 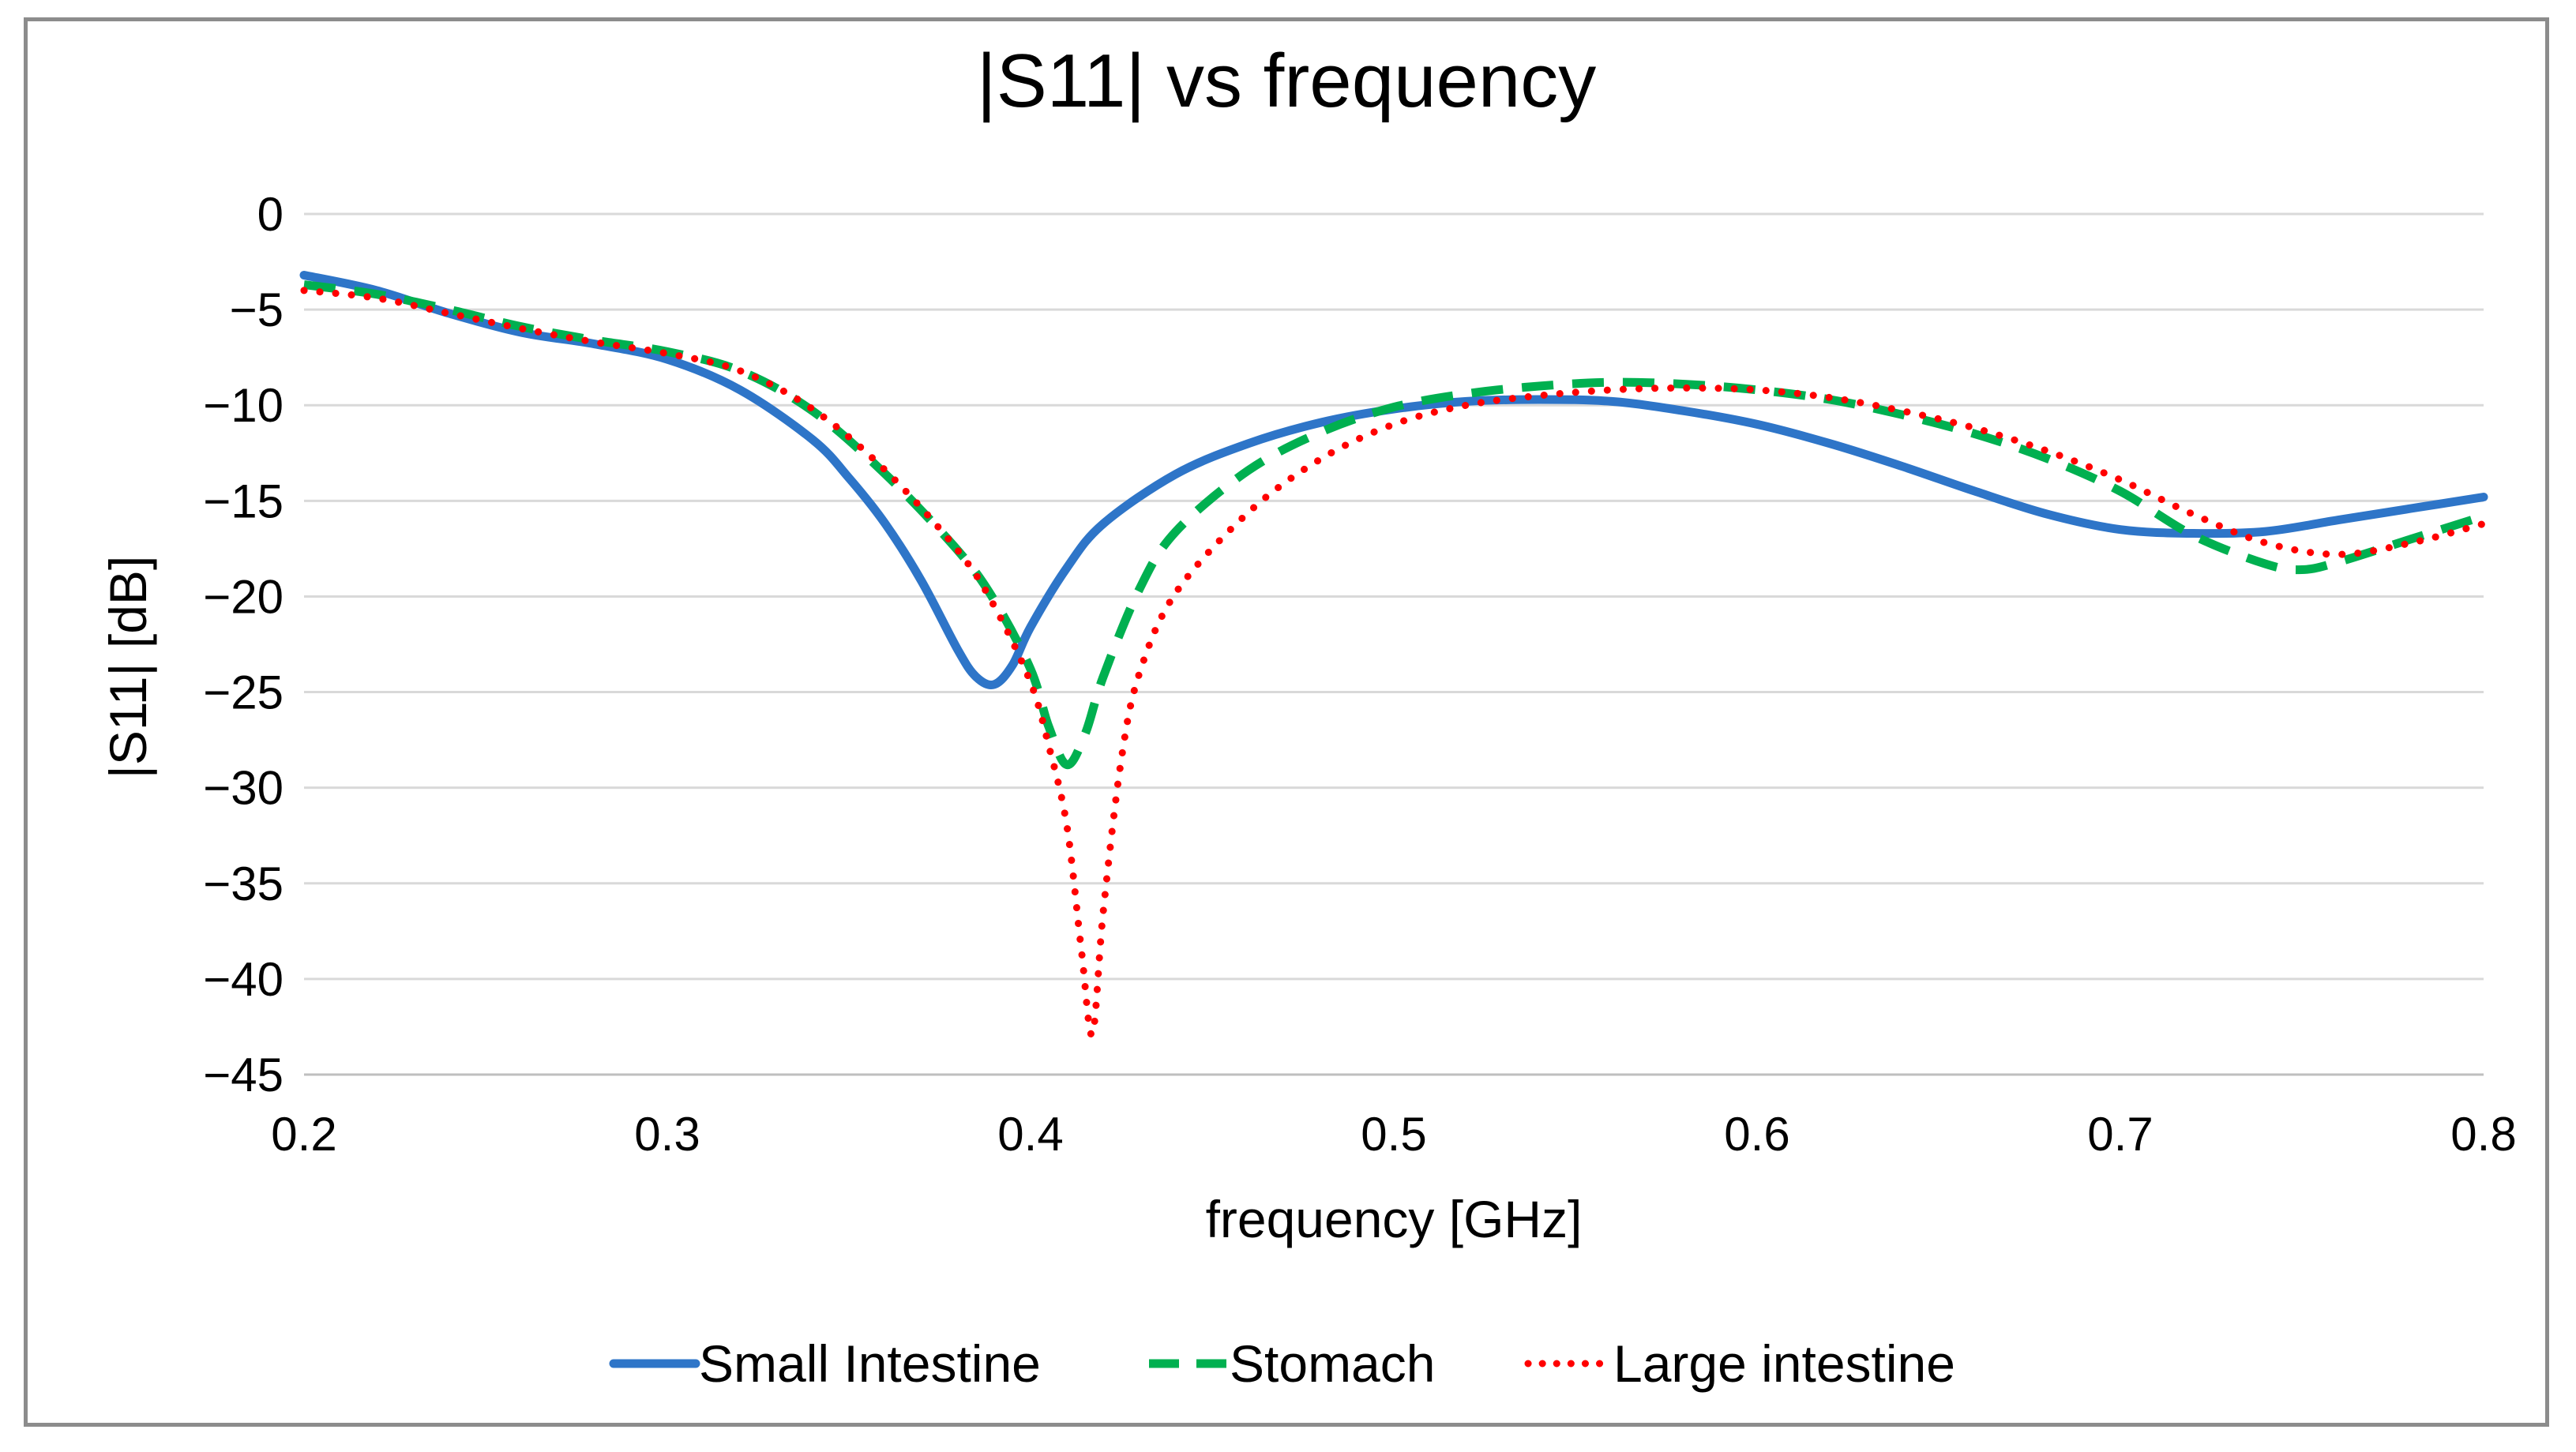 What do you see at coordinates (270, 214) in the screenshot?
I see `y-tick-label: 0` at bounding box center [270, 214].